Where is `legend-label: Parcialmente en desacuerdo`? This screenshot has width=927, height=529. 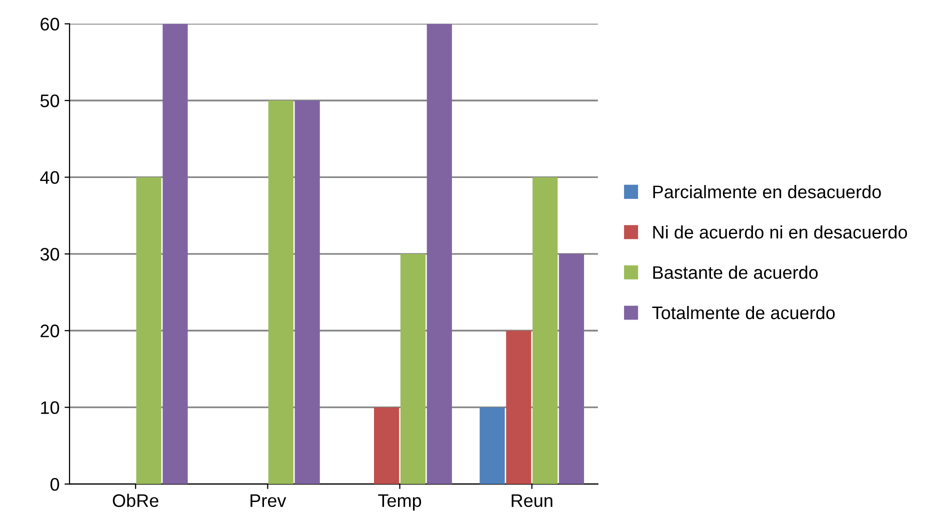
legend-label: Parcialmente en desacuerdo is located at coordinates (767, 191).